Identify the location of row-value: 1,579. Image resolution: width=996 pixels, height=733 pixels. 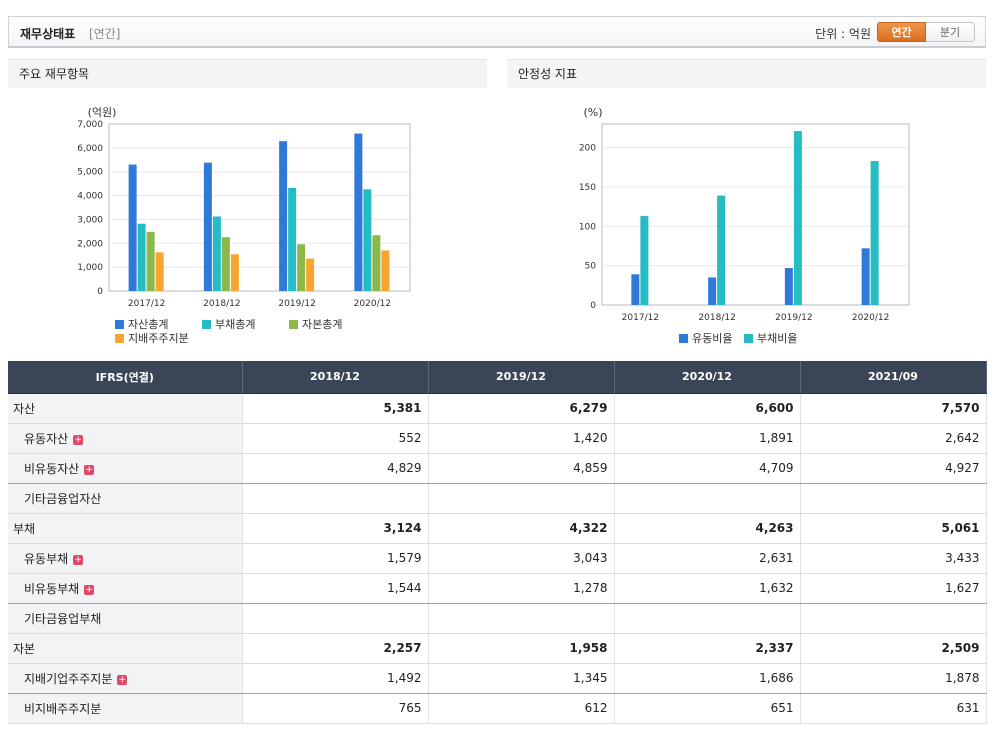
(335, 558).